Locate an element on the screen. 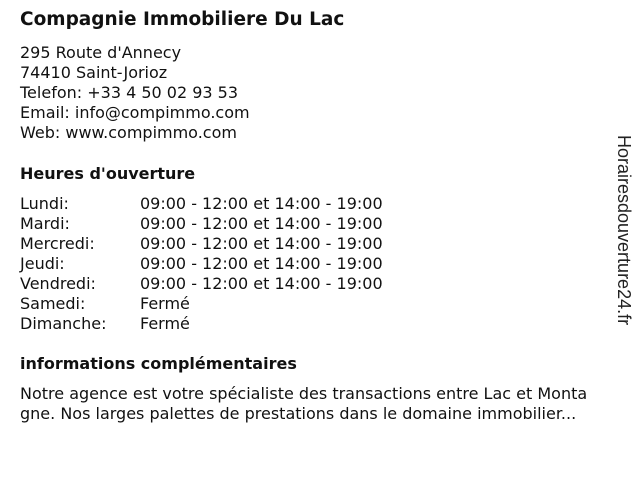 This screenshot has height=480, width=640. hours-row: Jeudi: 09:00 - 12:00 et 14:00 - 19:00 is located at coordinates (201, 264).